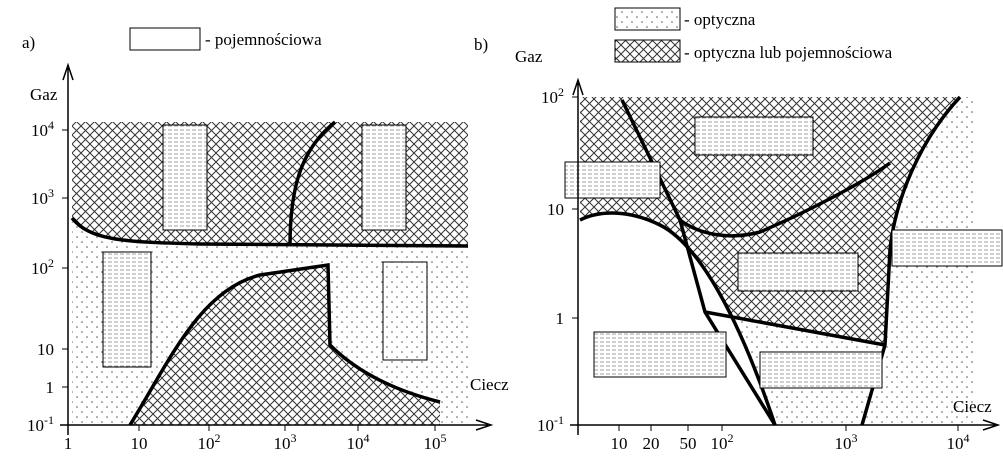 Image resolution: width=1003 pixels, height=461 pixels. I want to click on panel-label: a), so click(28, 42).